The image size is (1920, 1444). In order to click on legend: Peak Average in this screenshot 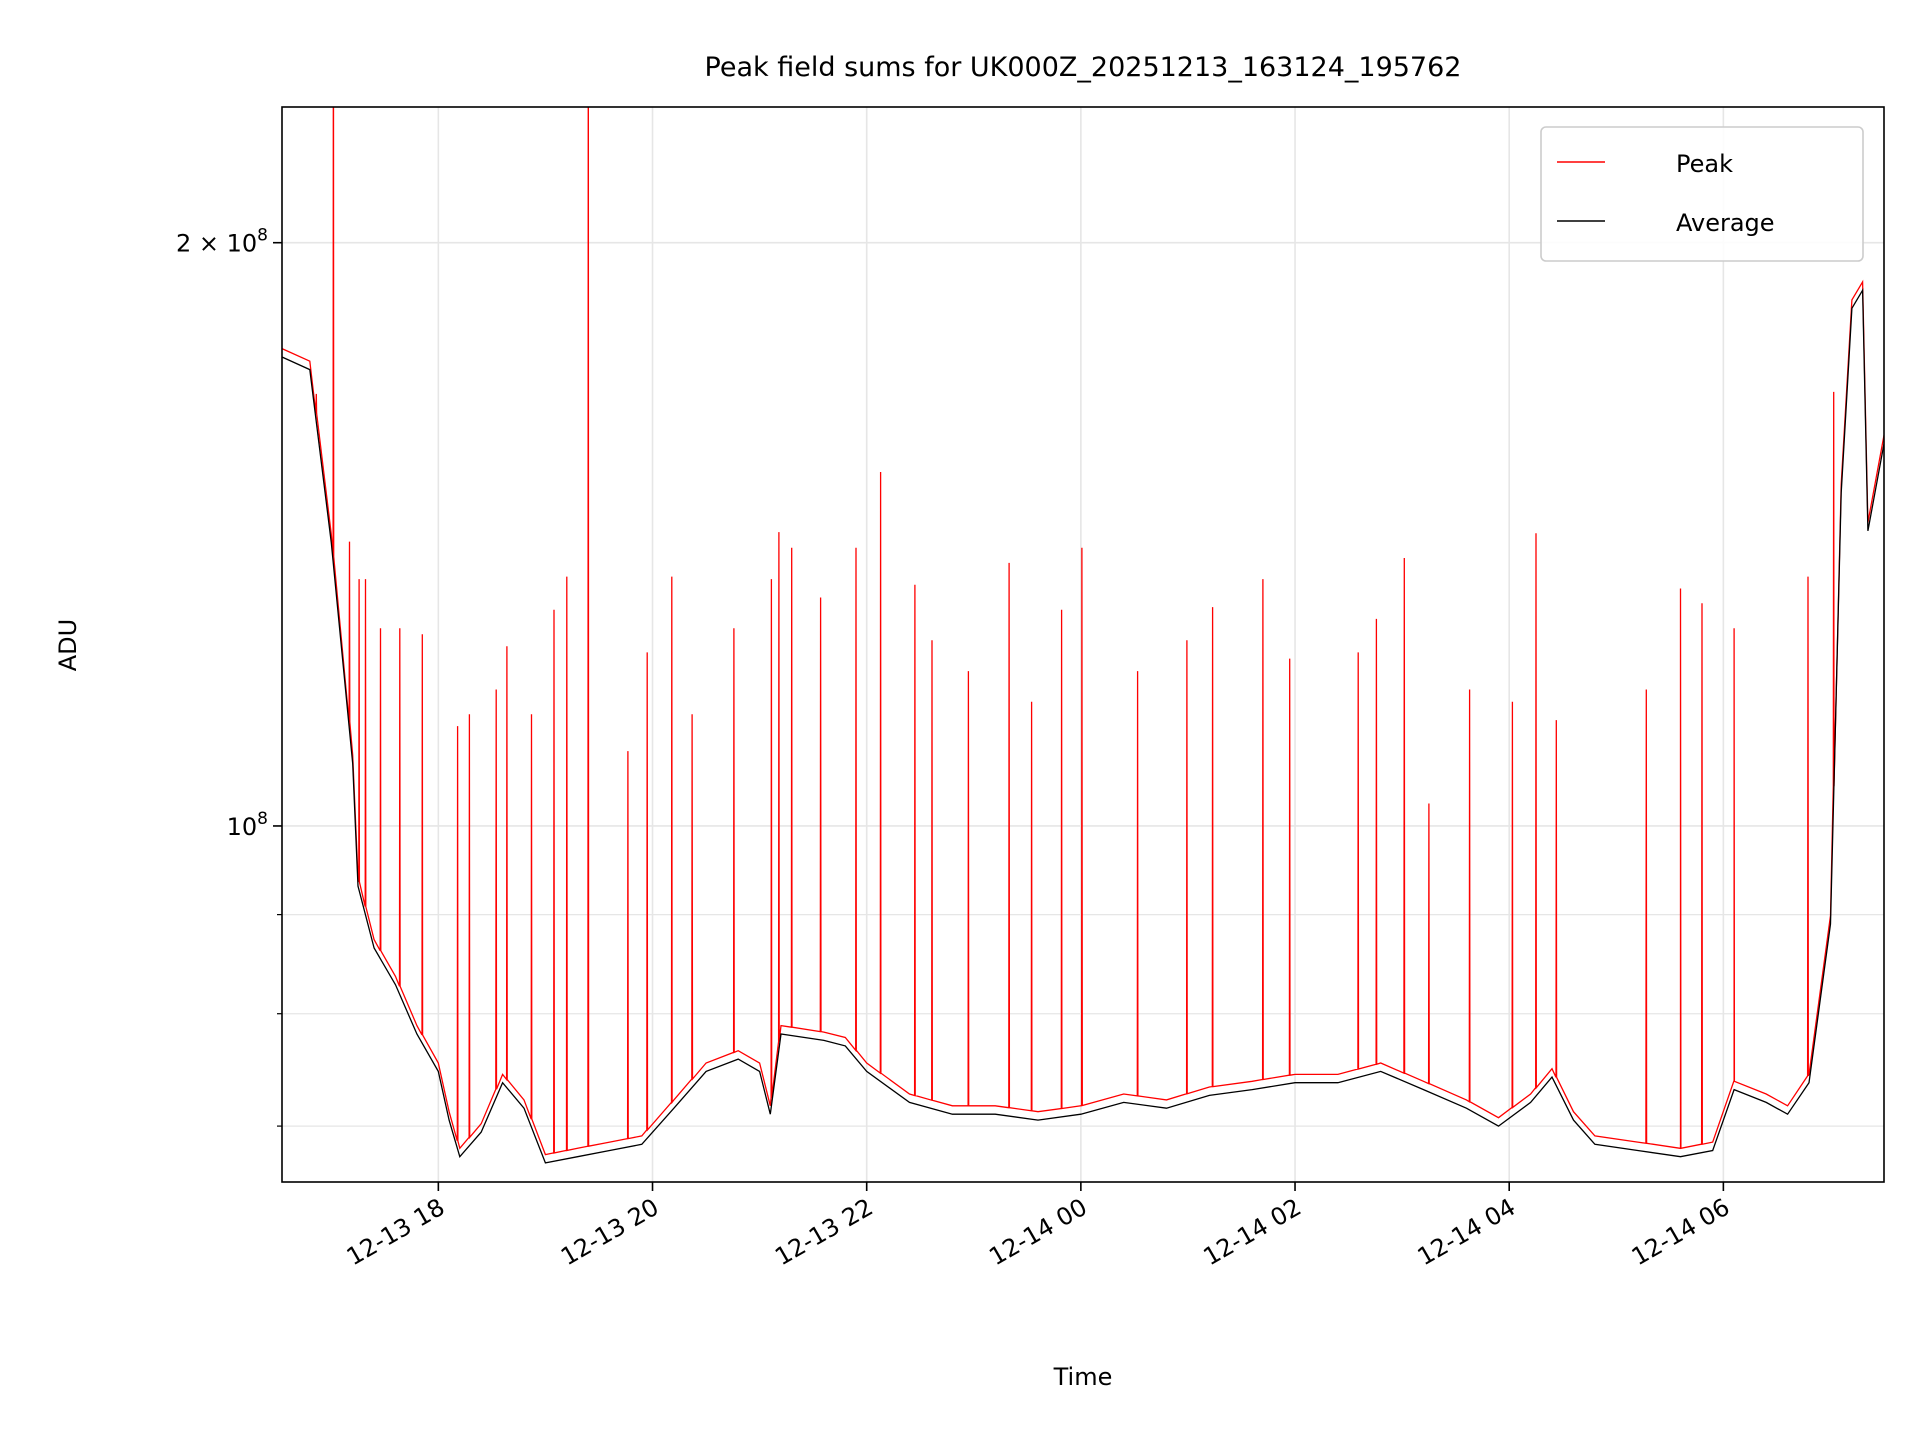, I will do `click(1702, 194)`.